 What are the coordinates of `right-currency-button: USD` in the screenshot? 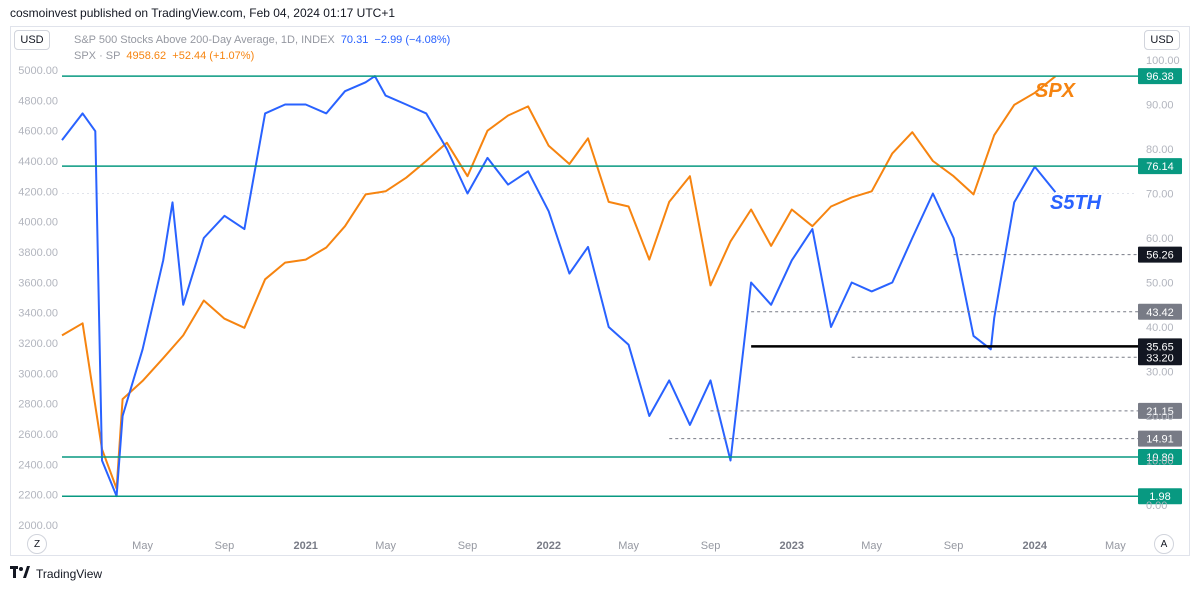 It's located at (1162, 40).